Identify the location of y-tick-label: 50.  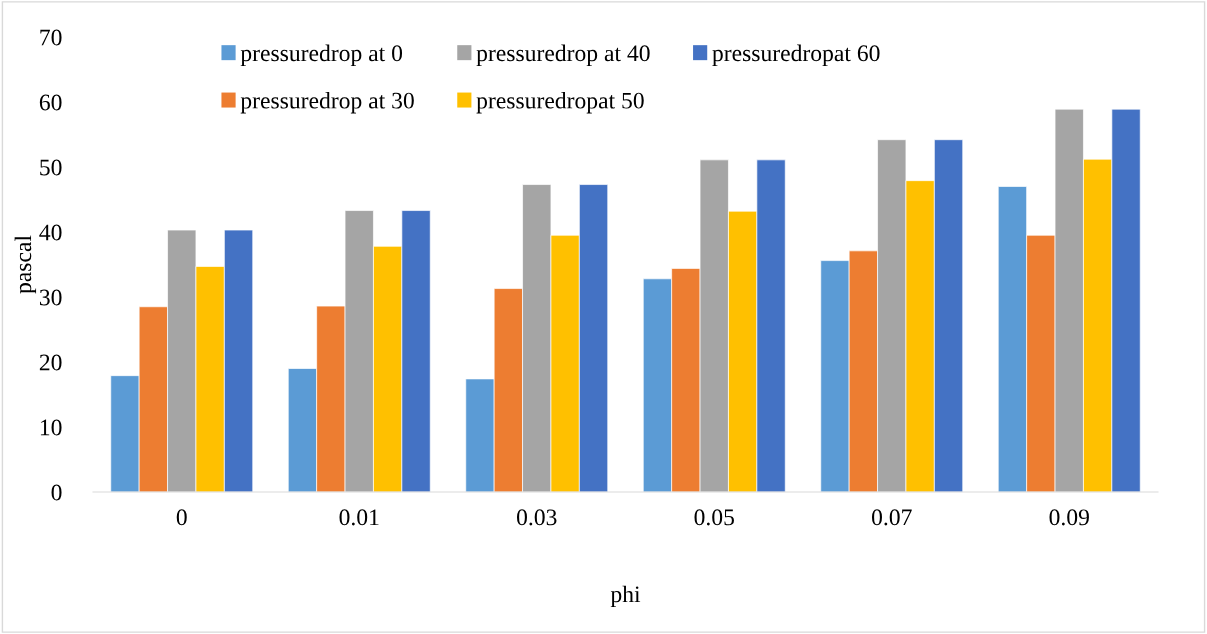
(51, 167).